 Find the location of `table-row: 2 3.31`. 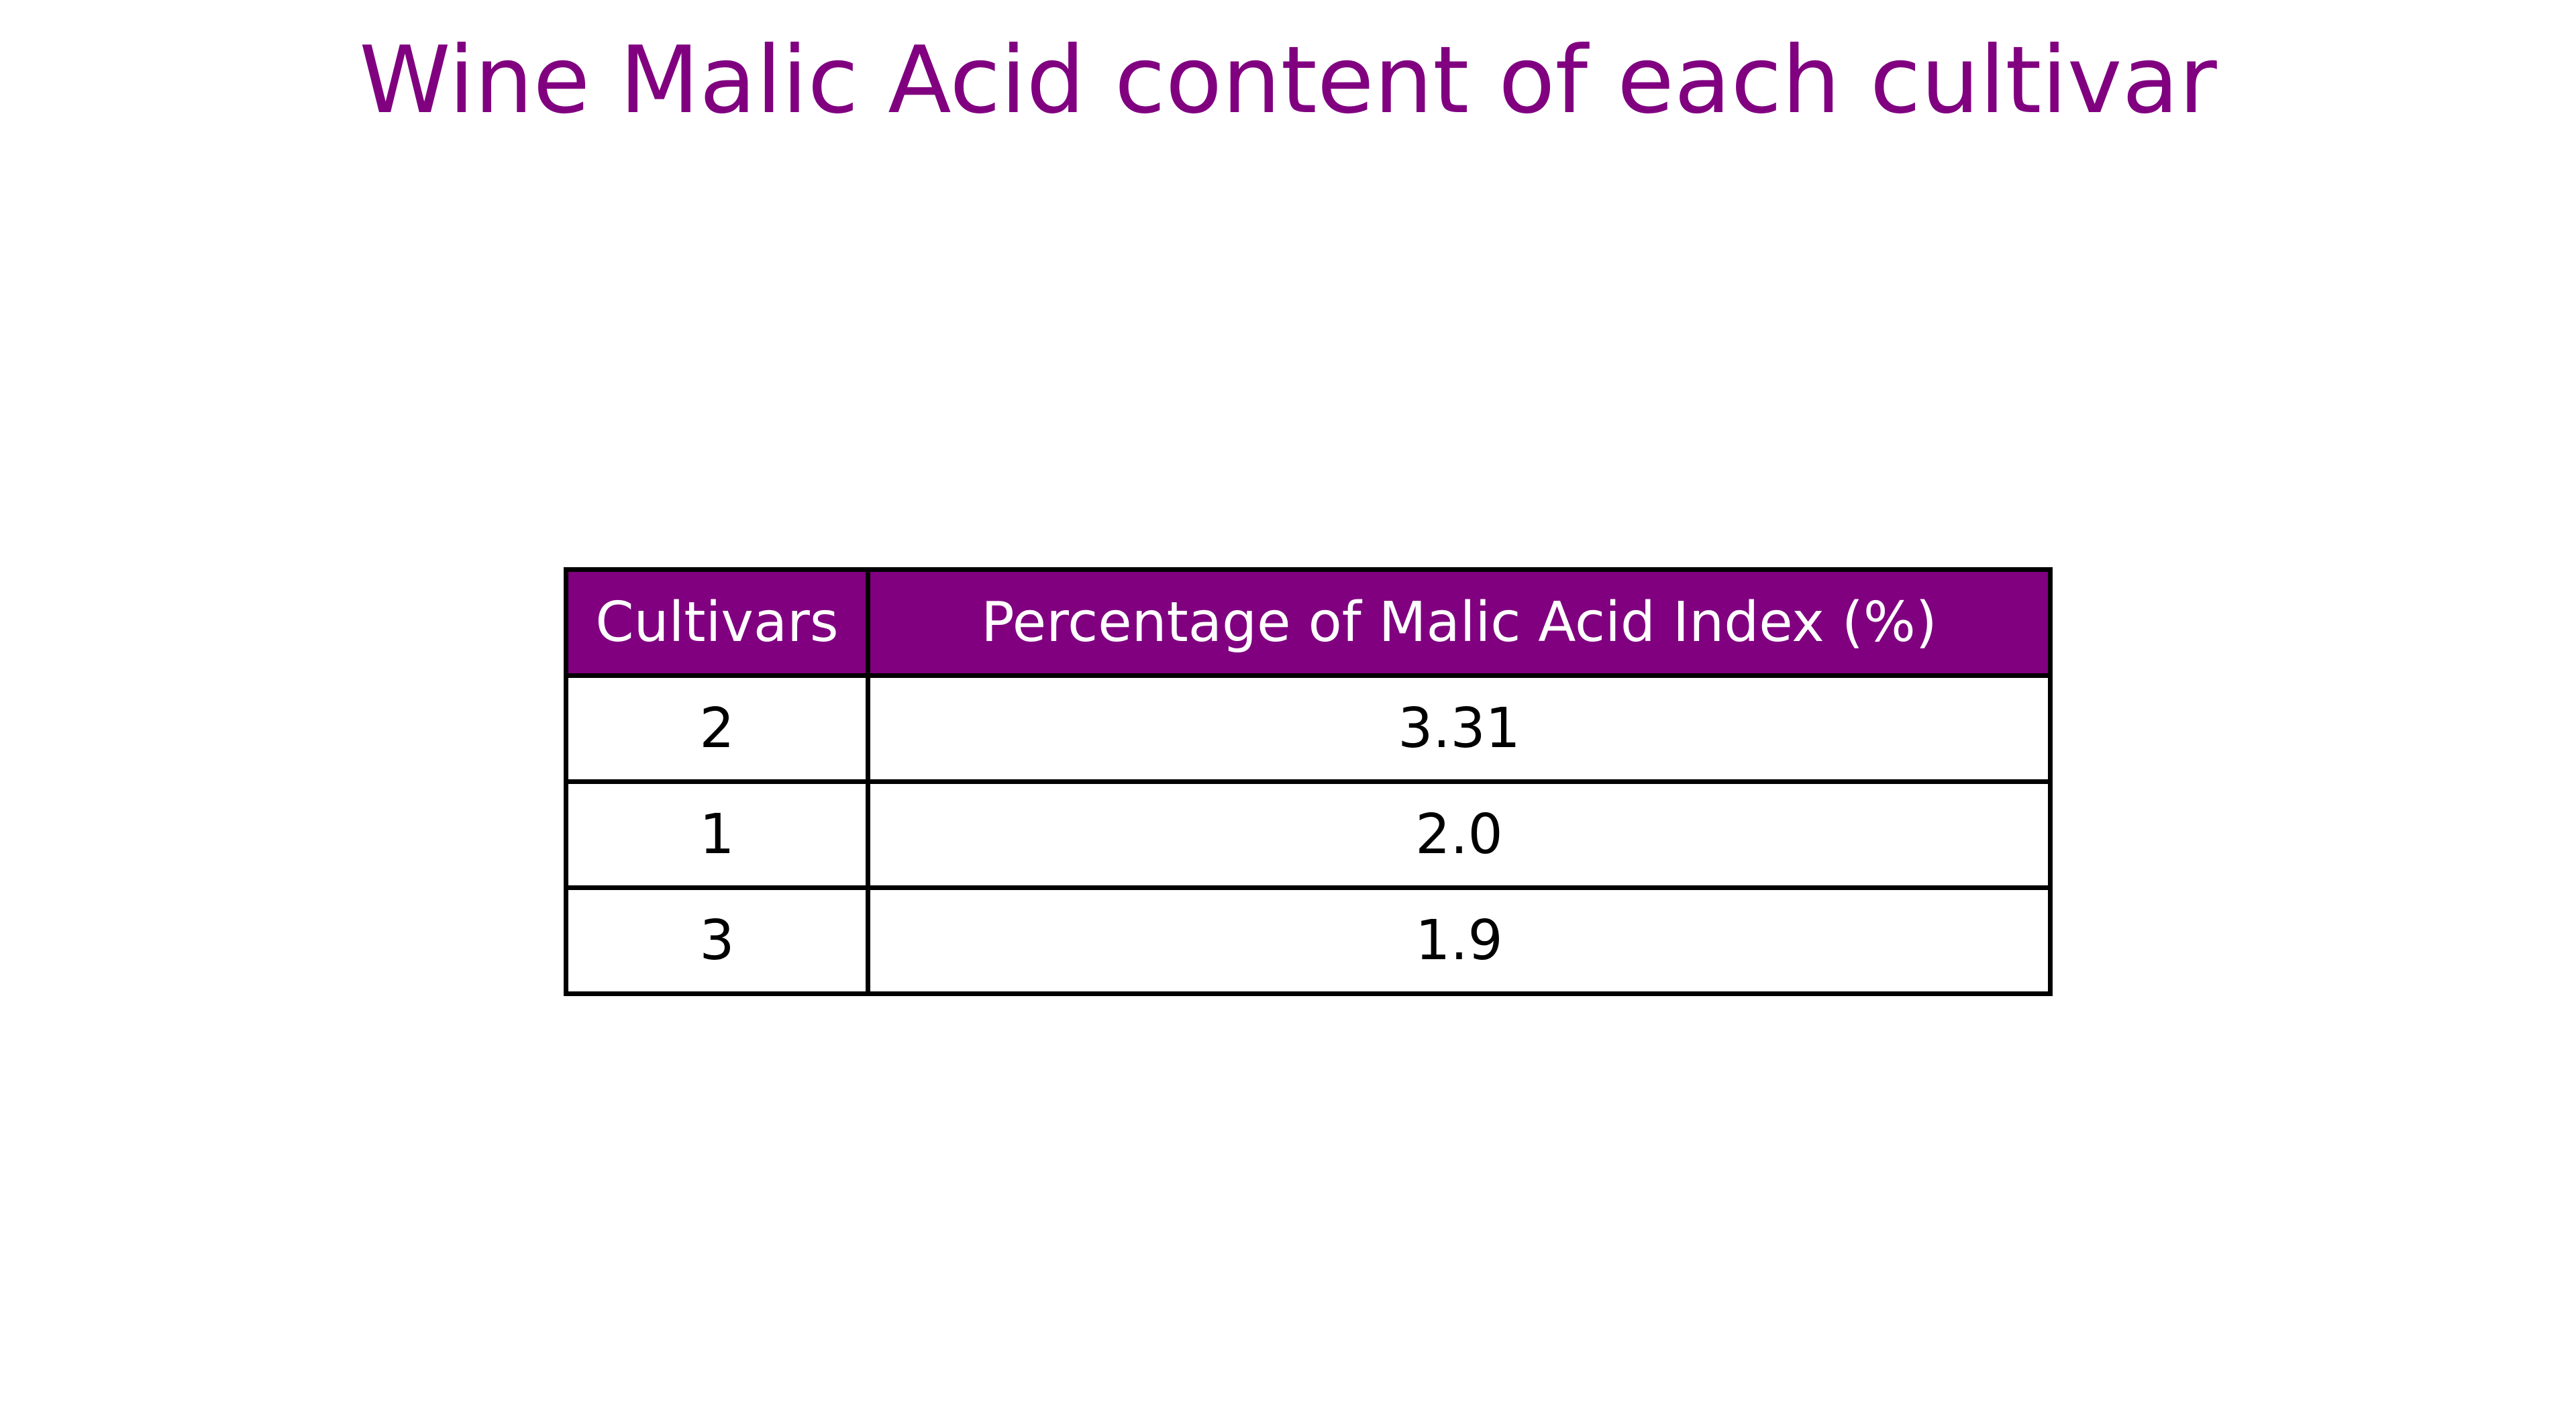

table-row: 2 3.31 is located at coordinates (1308, 729).